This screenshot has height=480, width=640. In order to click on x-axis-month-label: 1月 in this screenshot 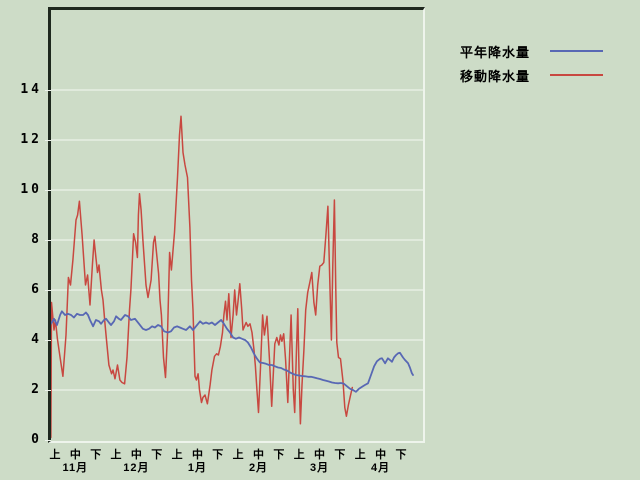, I will do `click(197, 468)`.